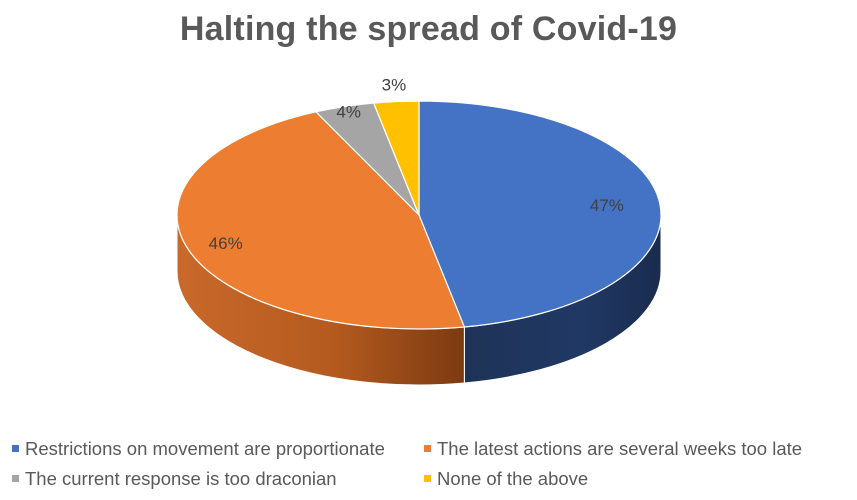 This screenshot has height=500, width=857. I want to click on pie-slice-orange, so click(321, 220).